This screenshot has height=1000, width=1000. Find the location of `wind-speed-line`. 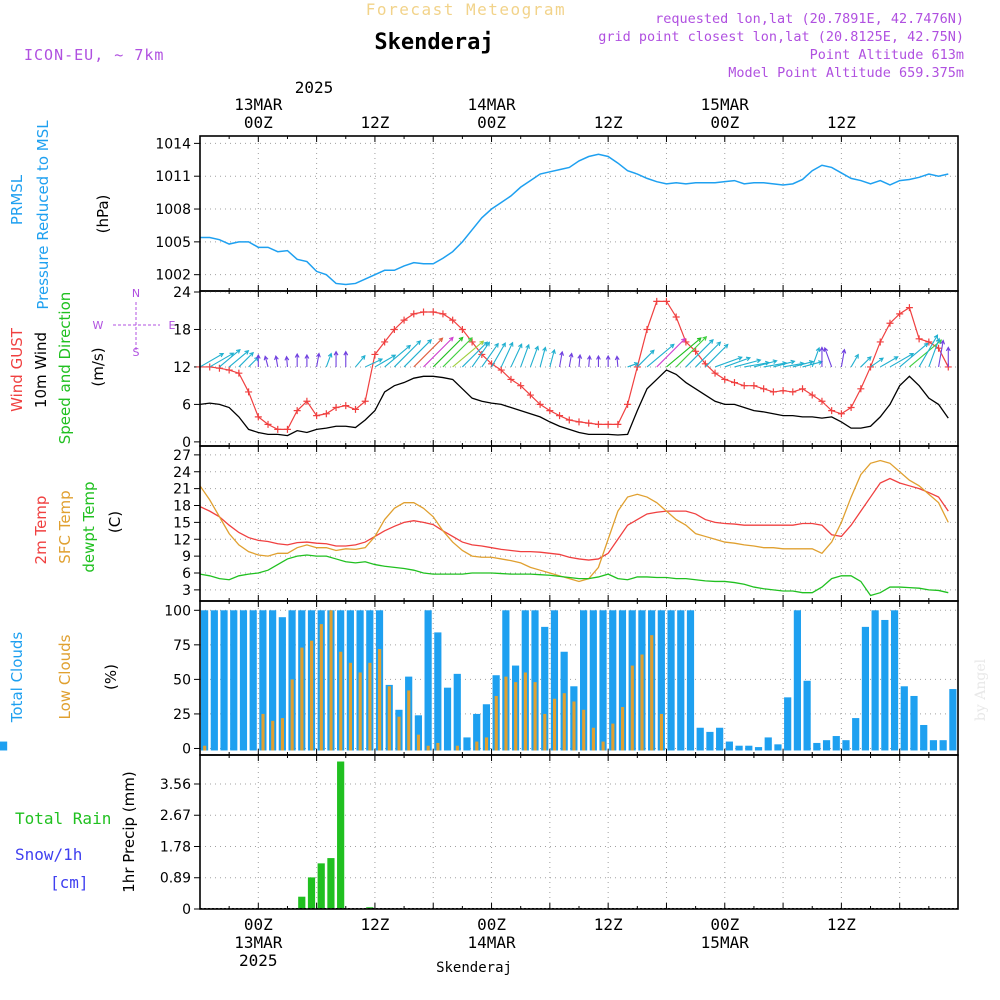

wind-speed-line is located at coordinates (574, 403).